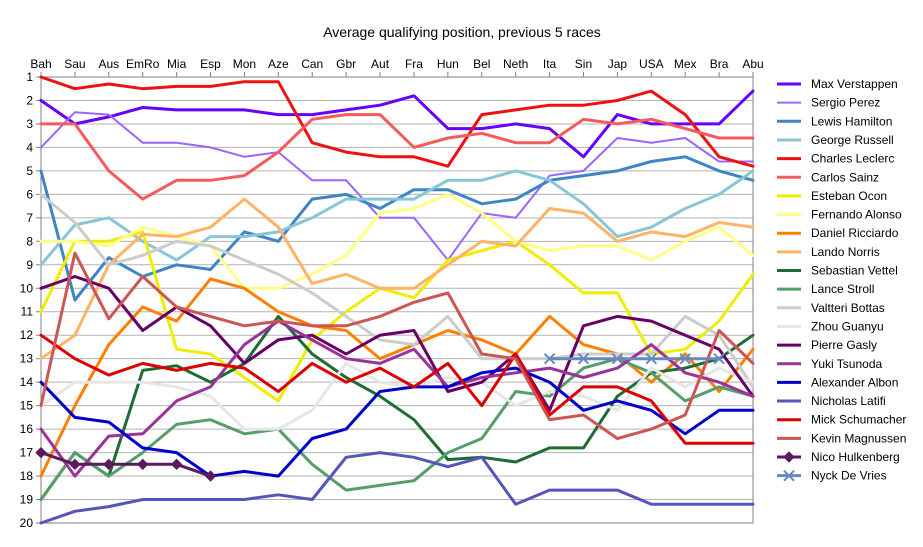  I want to click on legend-label: Lando Norris, so click(845, 252).